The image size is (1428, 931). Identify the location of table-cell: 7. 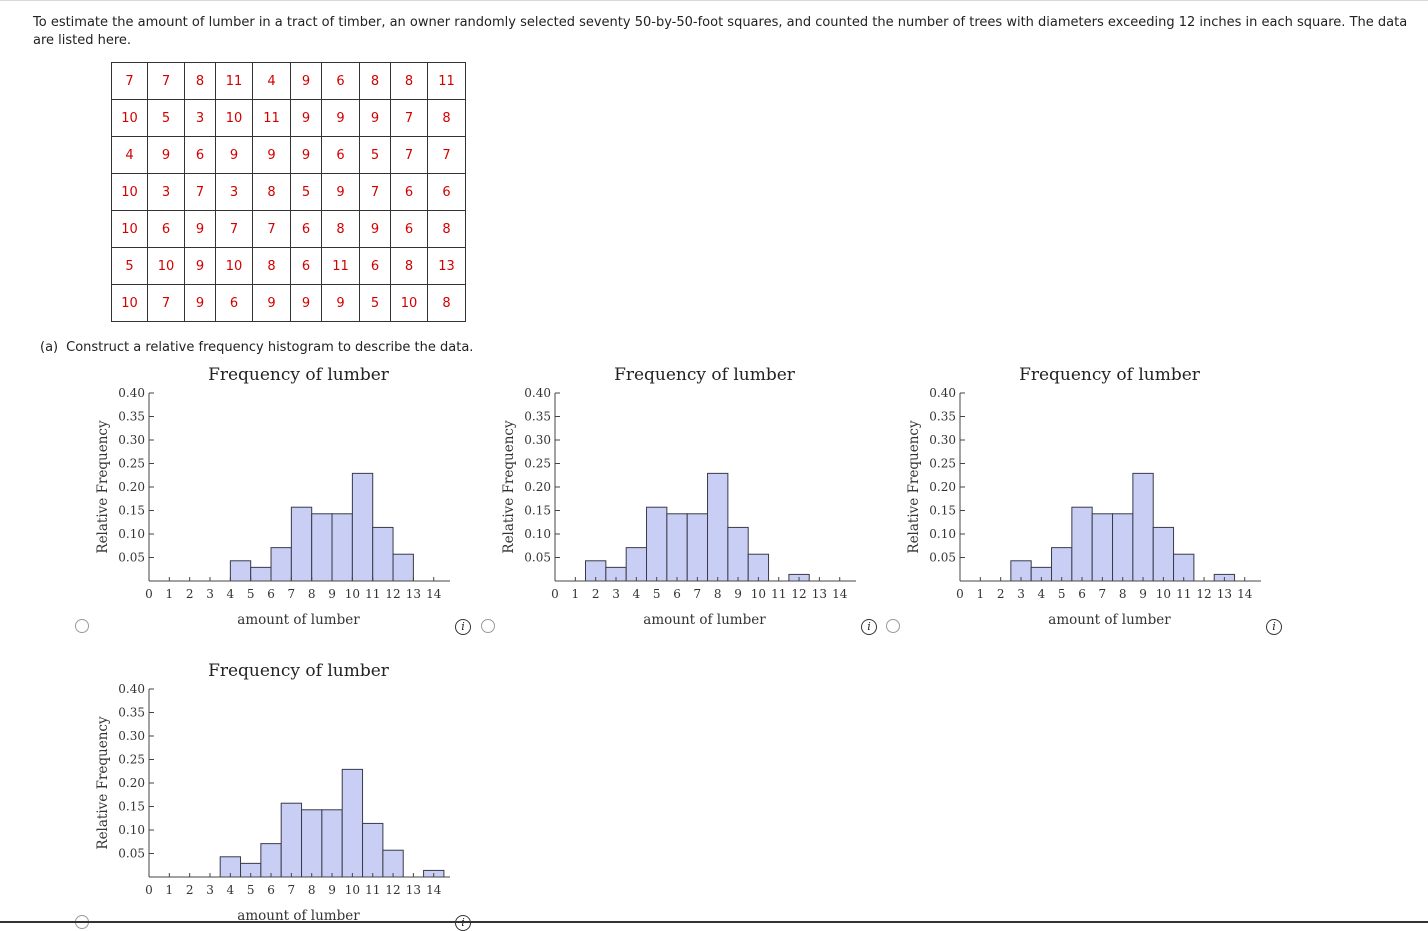
(200, 192).